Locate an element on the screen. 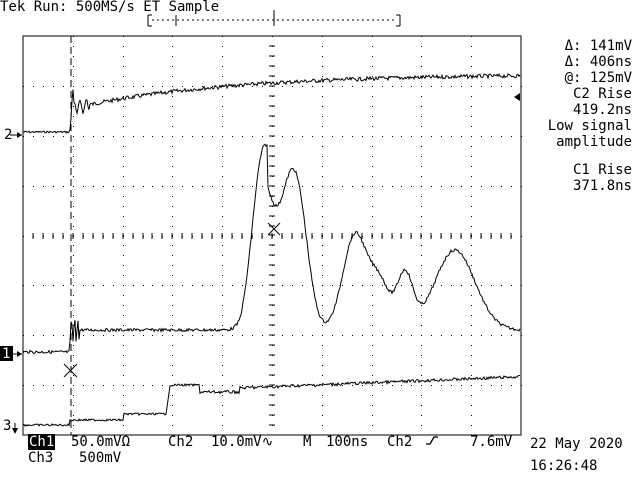  trigger-source: Ch2 is located at coordinates (400, 442).